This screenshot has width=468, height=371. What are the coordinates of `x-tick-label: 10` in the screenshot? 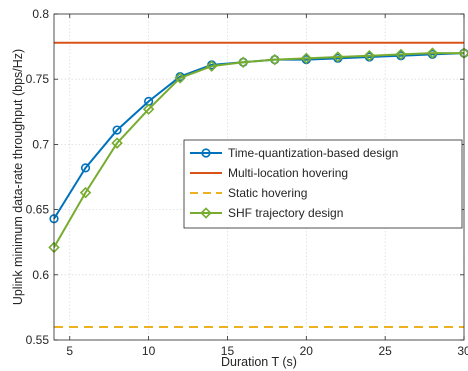 It's located at (149, 351).